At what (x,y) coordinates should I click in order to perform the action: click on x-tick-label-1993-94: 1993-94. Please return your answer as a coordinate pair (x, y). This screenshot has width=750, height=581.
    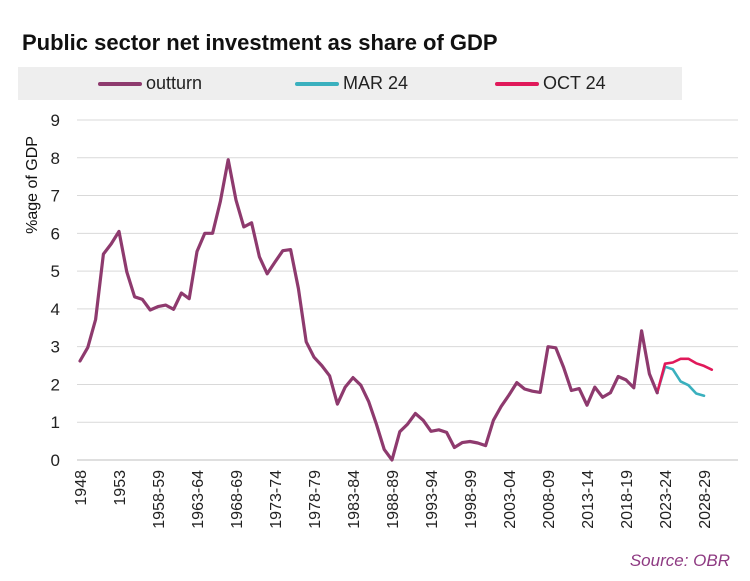
    Looking at the image, I should click on (432, 499).